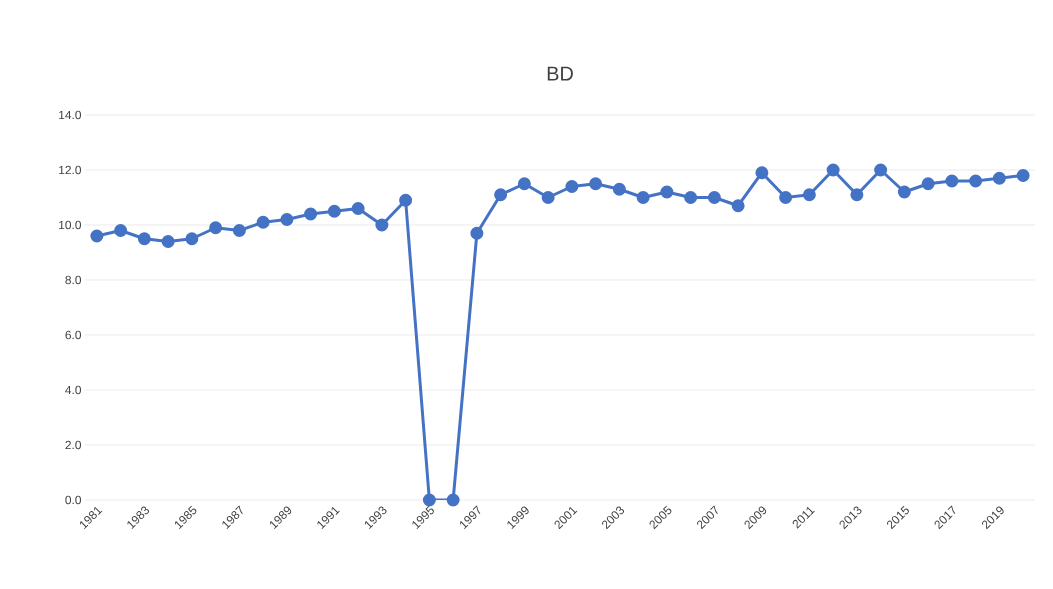 The height and width of the screenshot is (589, 1053). What do you see at coordinates (70, 225) in the screenshot?
I see `y-tick-label: 10.0` at bounding box center [70, 225].